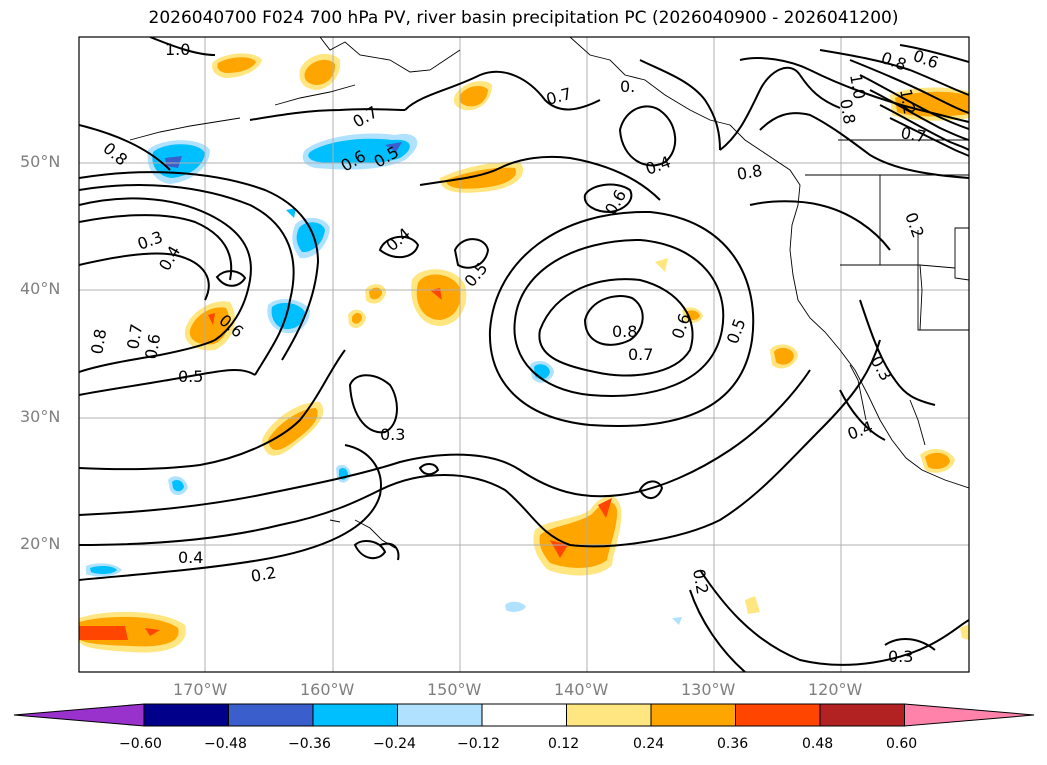 The height and width of the screenshot is (765, 1047). Describe the element at coordinates (225, 744) in the screenshot. I see `colorbar-tick: −0.48` at that location.